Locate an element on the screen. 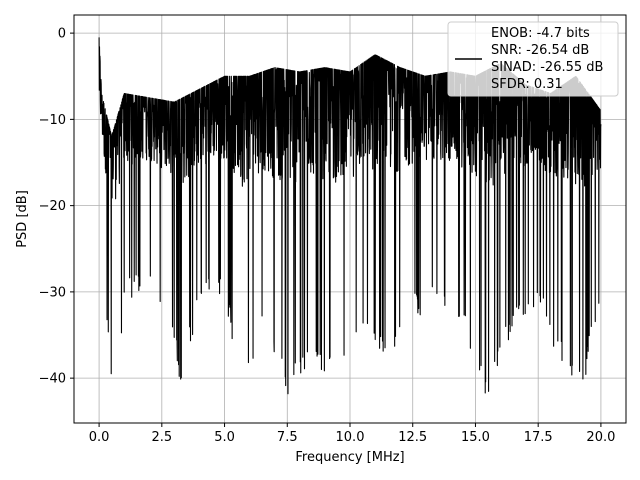  legend-sfdr: SFDR: 0.31 is located at coordinates (527, 84).